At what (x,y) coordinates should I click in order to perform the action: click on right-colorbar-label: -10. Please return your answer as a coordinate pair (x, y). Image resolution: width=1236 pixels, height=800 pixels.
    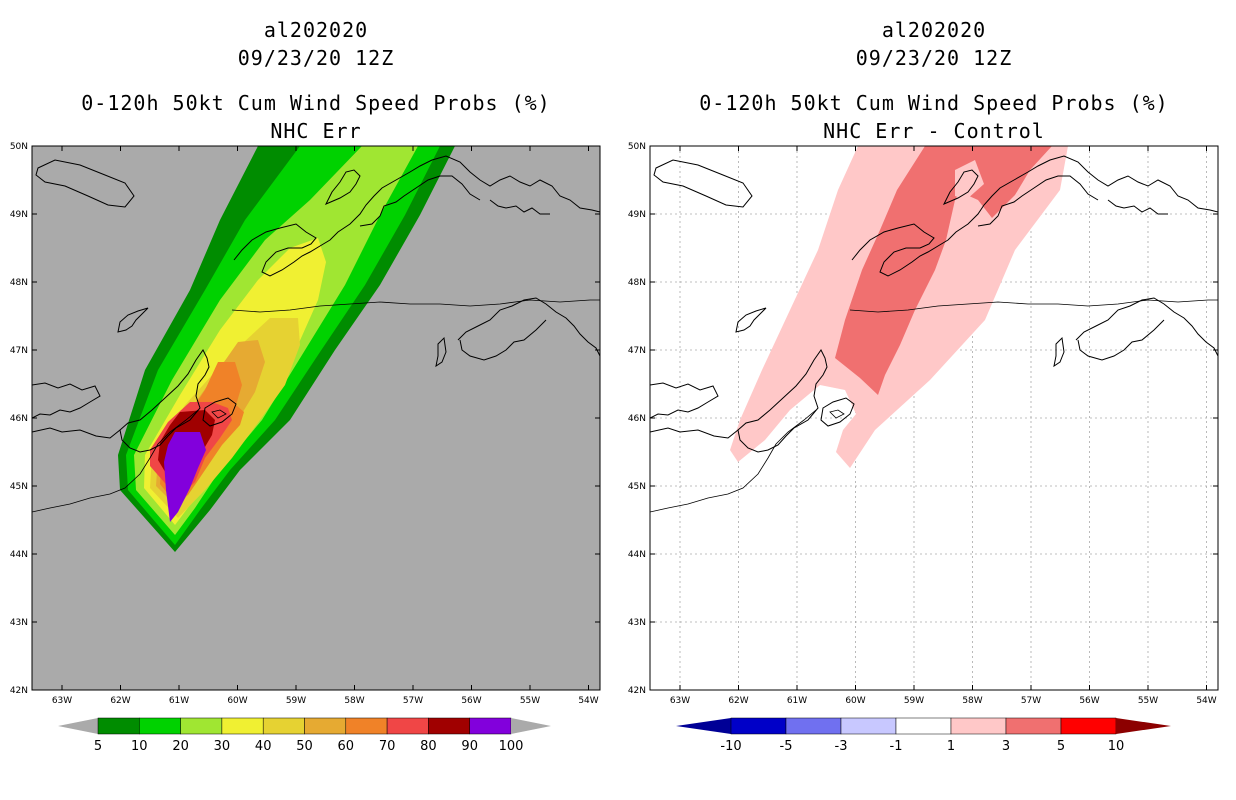
    Looking at the image, I should click on (730, 746).